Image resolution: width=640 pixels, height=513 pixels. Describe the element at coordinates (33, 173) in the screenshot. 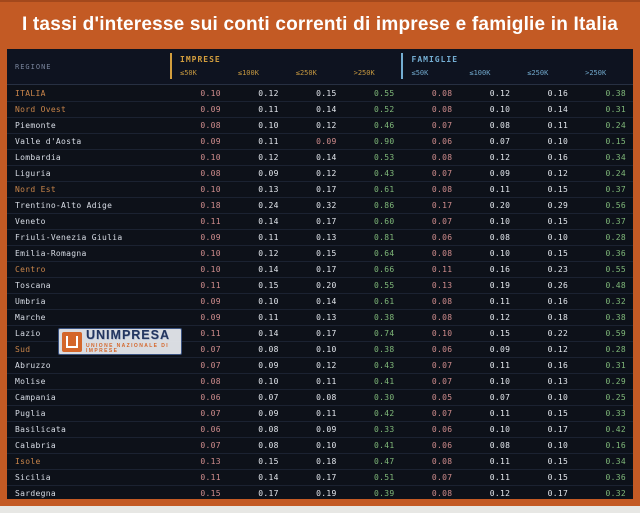

I see `region-label: Liguria` at that location.